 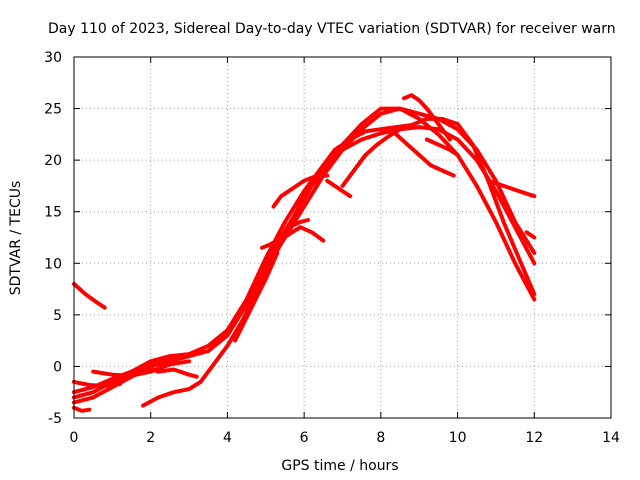 I want to click on y-tick-label: -5, so click(x=55, y=419).